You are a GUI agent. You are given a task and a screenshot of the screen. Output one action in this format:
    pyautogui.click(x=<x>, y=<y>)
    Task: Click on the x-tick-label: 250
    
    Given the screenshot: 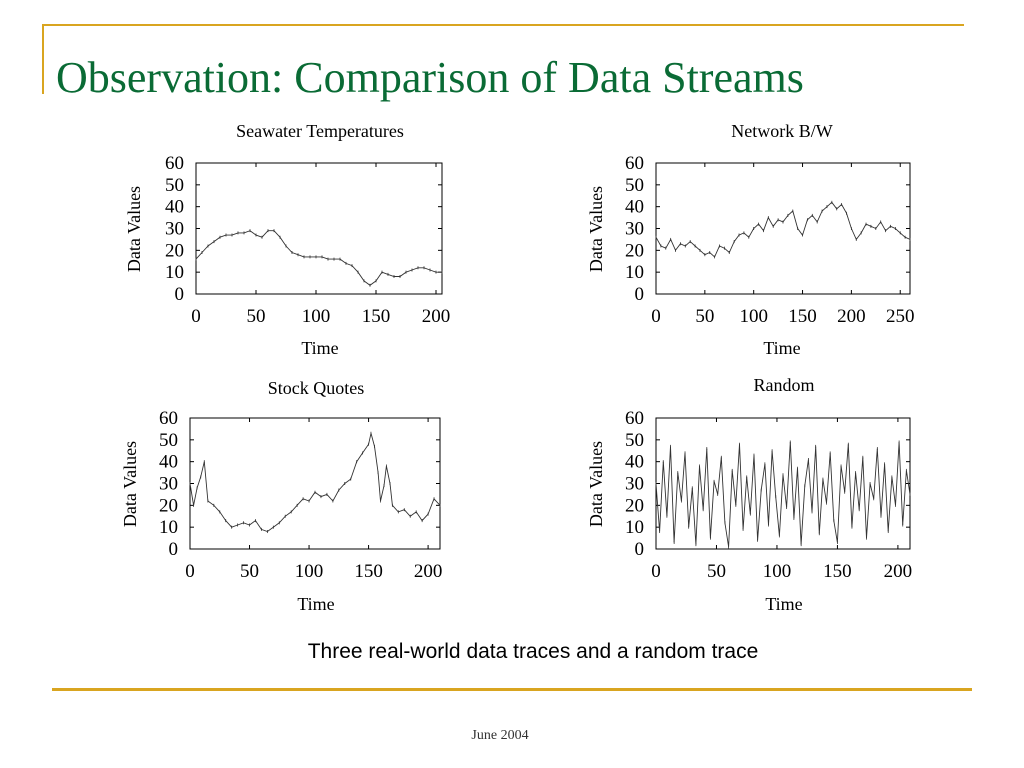 What is the action you would take?
    pyautogui.click(x=900, y=316)
    